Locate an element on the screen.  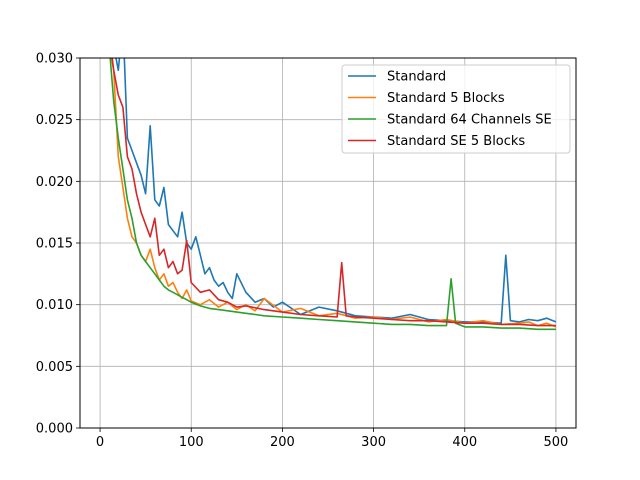
x-tick-label: 100 is located at coordinates (191, 442).